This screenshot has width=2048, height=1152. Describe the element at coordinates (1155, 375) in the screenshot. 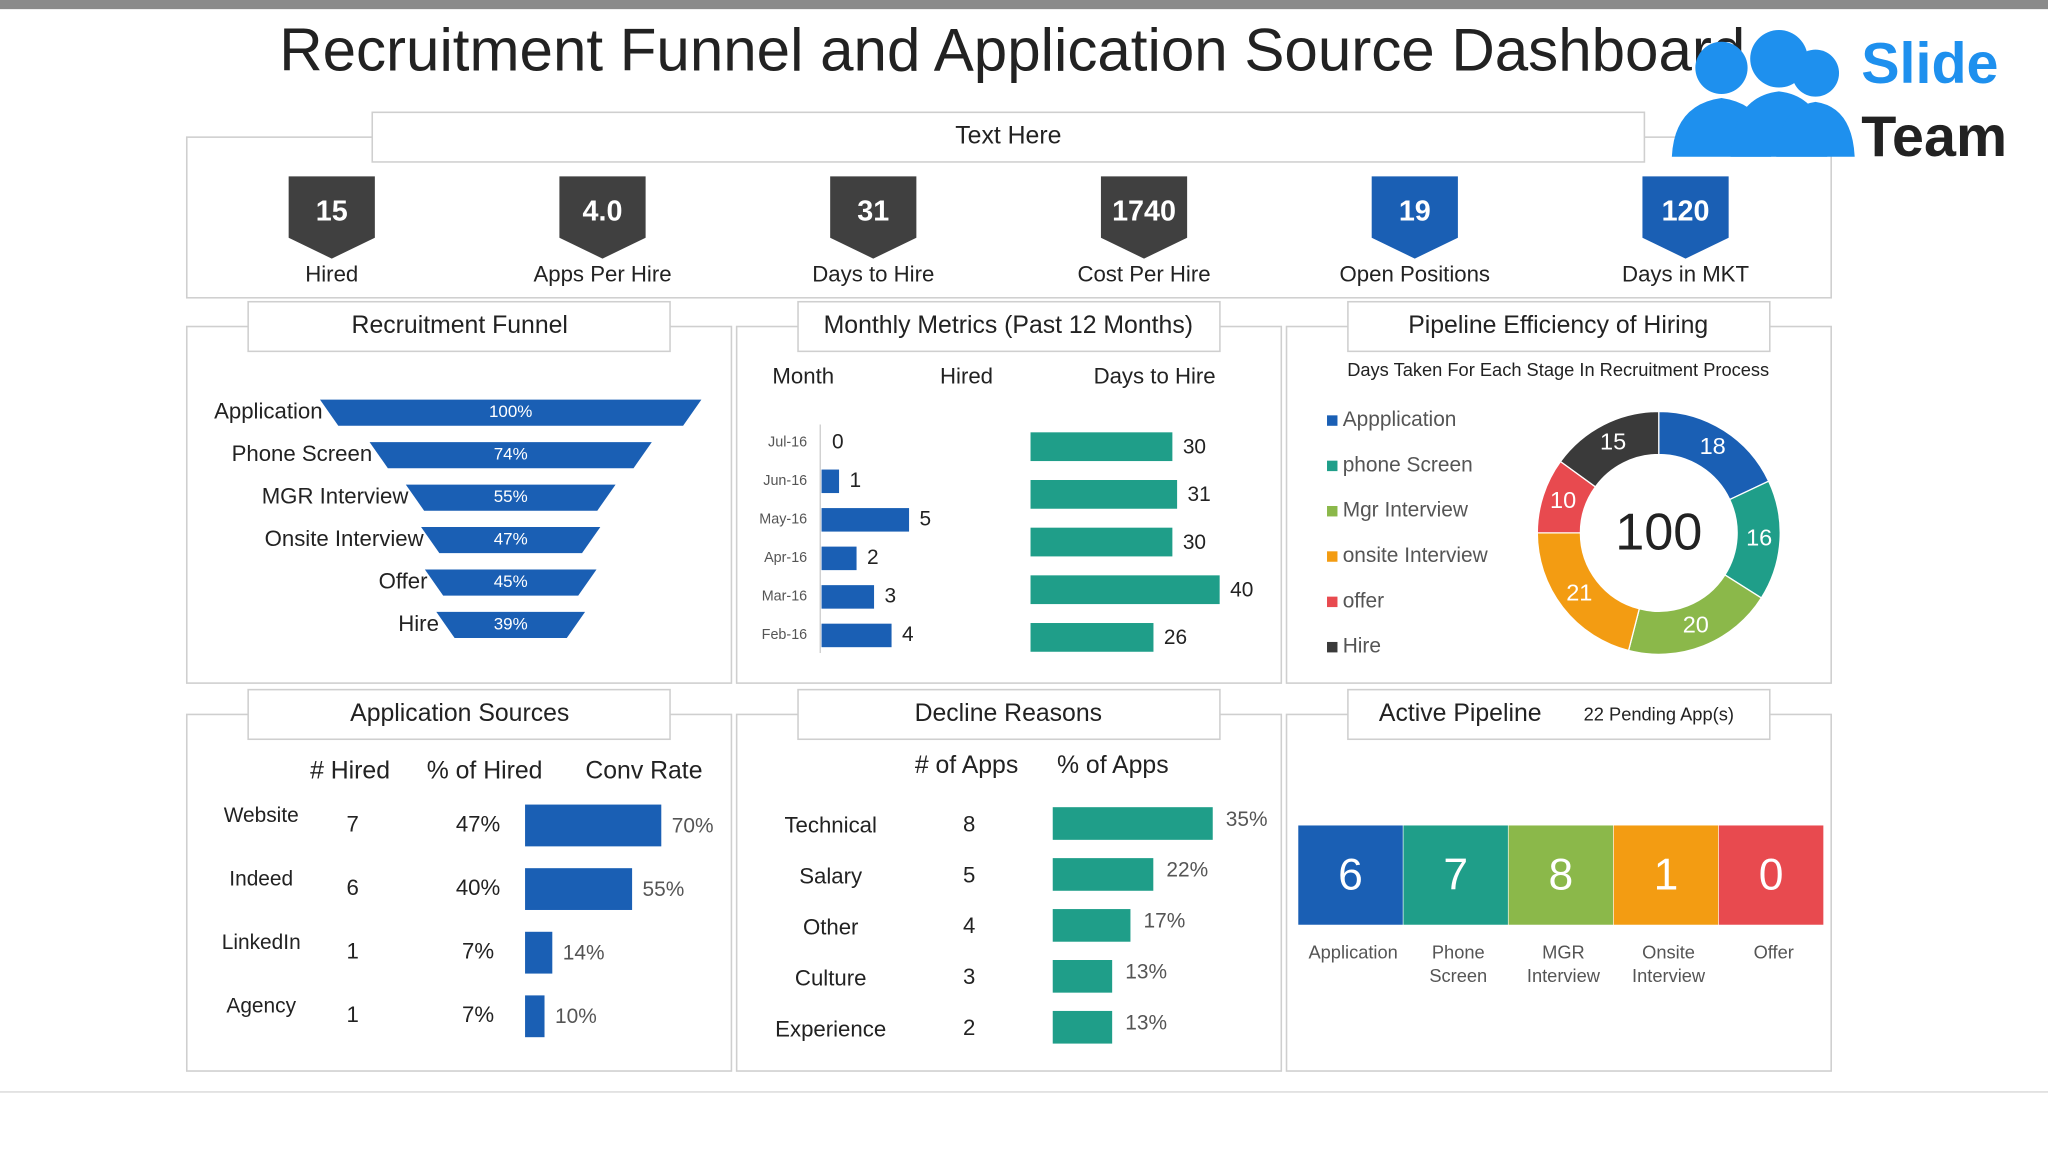

I see `column-header: Days to Hire` at that location.